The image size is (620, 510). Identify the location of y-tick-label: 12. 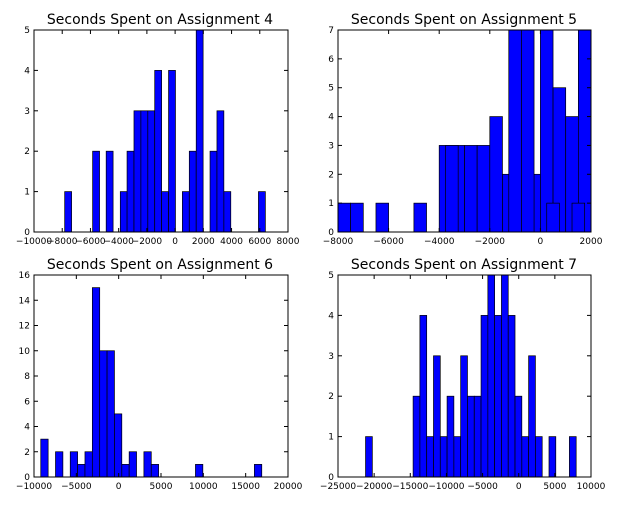
(24, 327).